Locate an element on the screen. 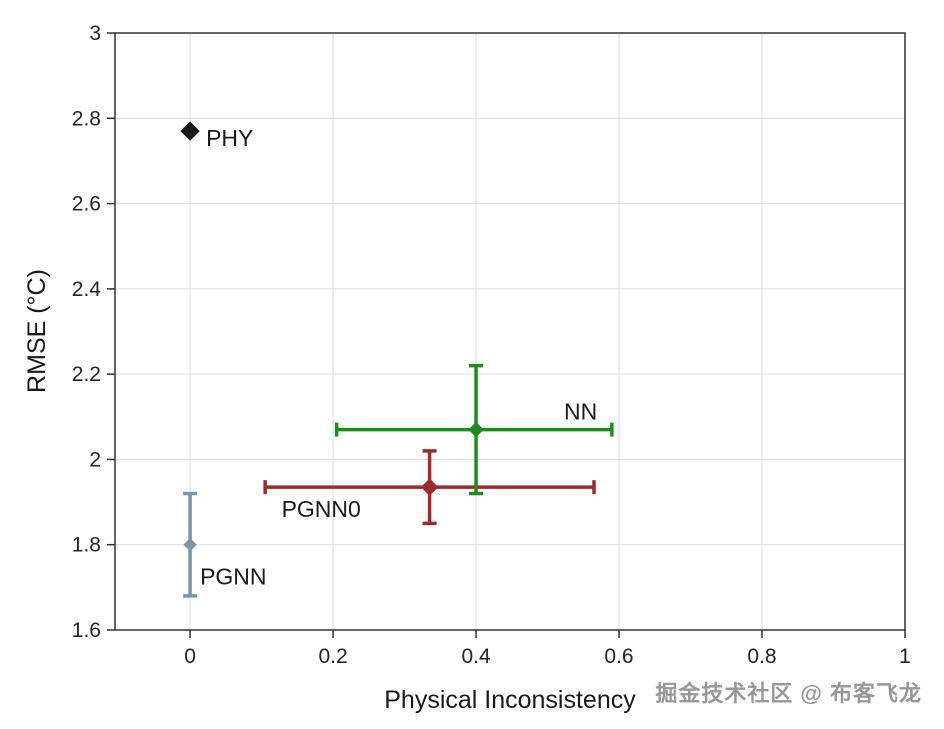 This screenshot has height=729, width=944. y-tick-label: 2.4 is located at coordinates (87, 289).